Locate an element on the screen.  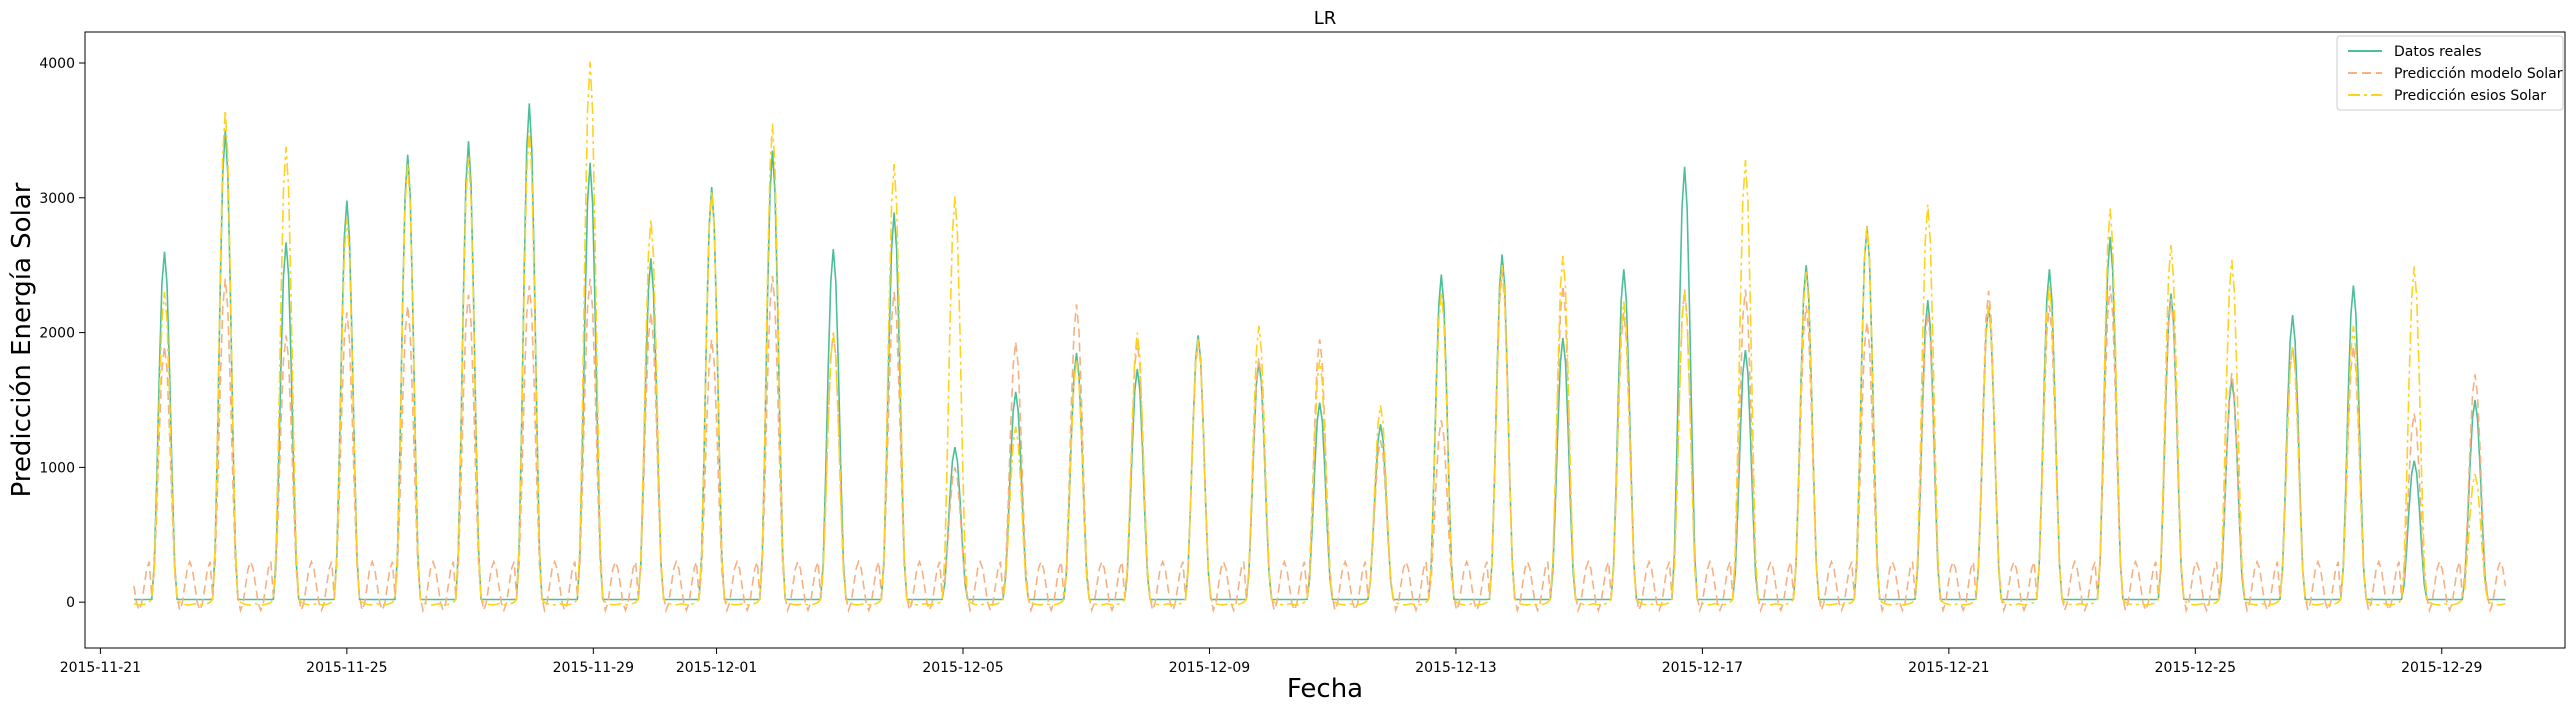
y-tick-label: 1000 is located at coordinates (57, 468).